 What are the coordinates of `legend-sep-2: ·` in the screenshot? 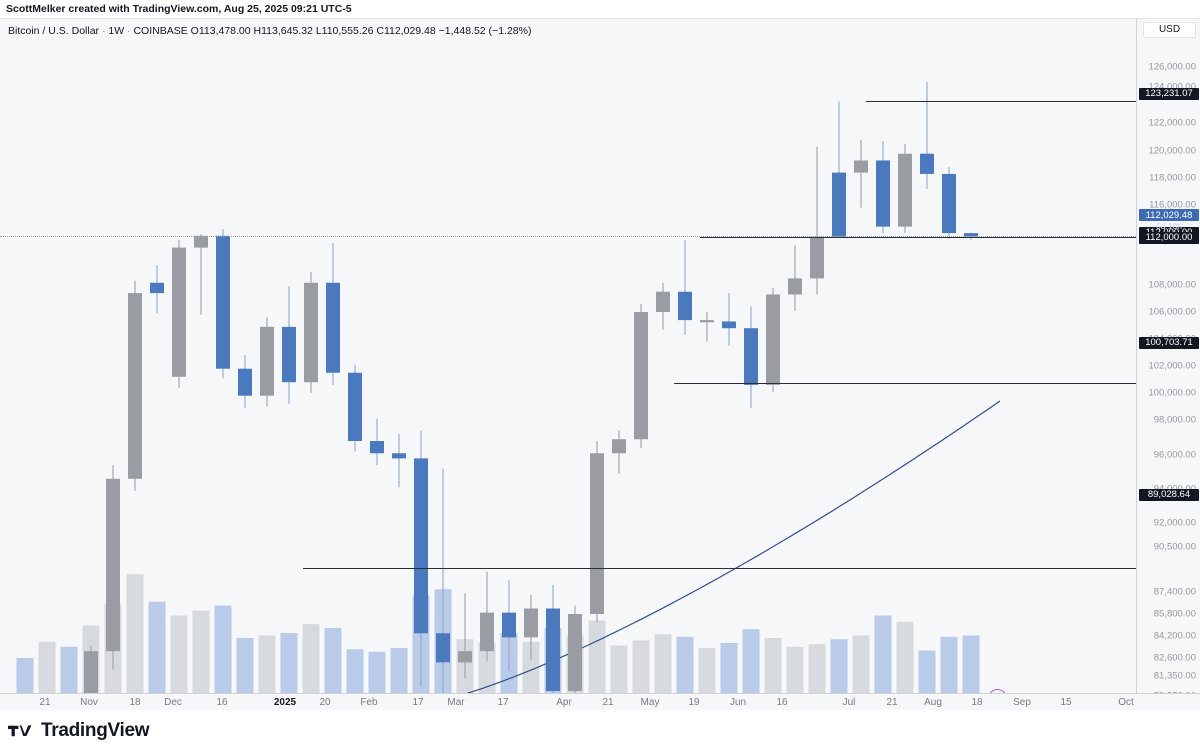 It's located at (129, 31).